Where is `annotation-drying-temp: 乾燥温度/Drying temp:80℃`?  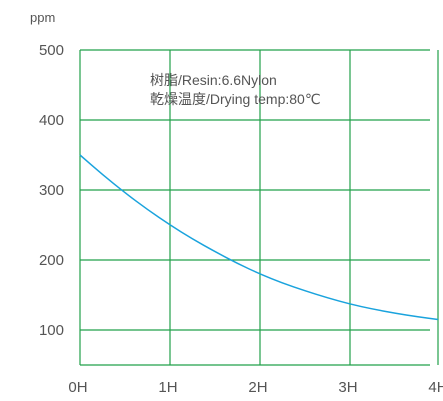 annotation-drying-temp: 乾燥温度/Drying temp:80℃ is located at coordinates (235, 99).